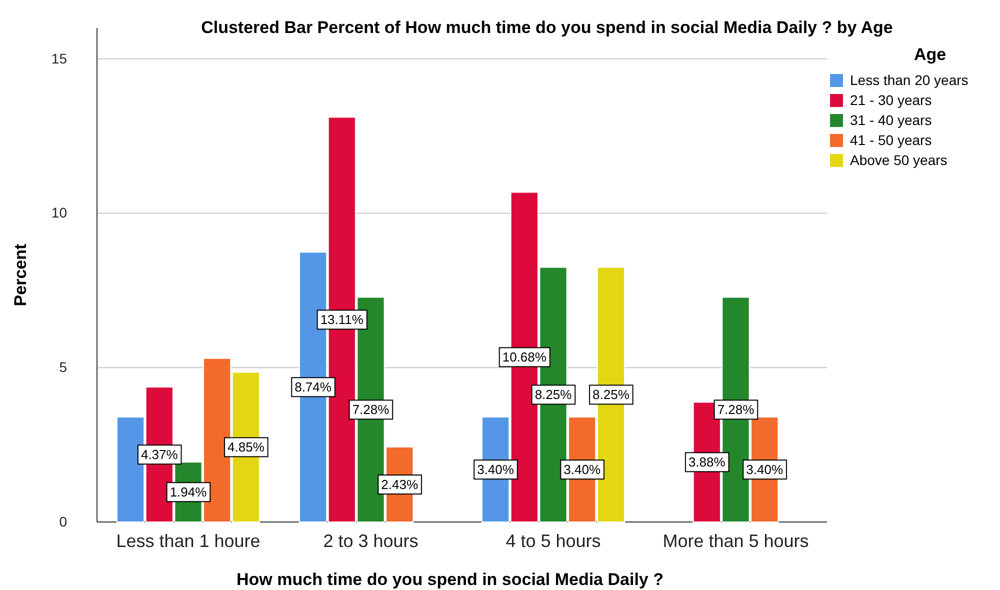 The width and height of the screenshot is (1000, 590). What do you see at coordinates (547, 27) in the screenshot?
I see `chart-title: Clustered Bar Percent of How much time do you spend in social Media Daily ? by Age` at bounding box center [547, 27].